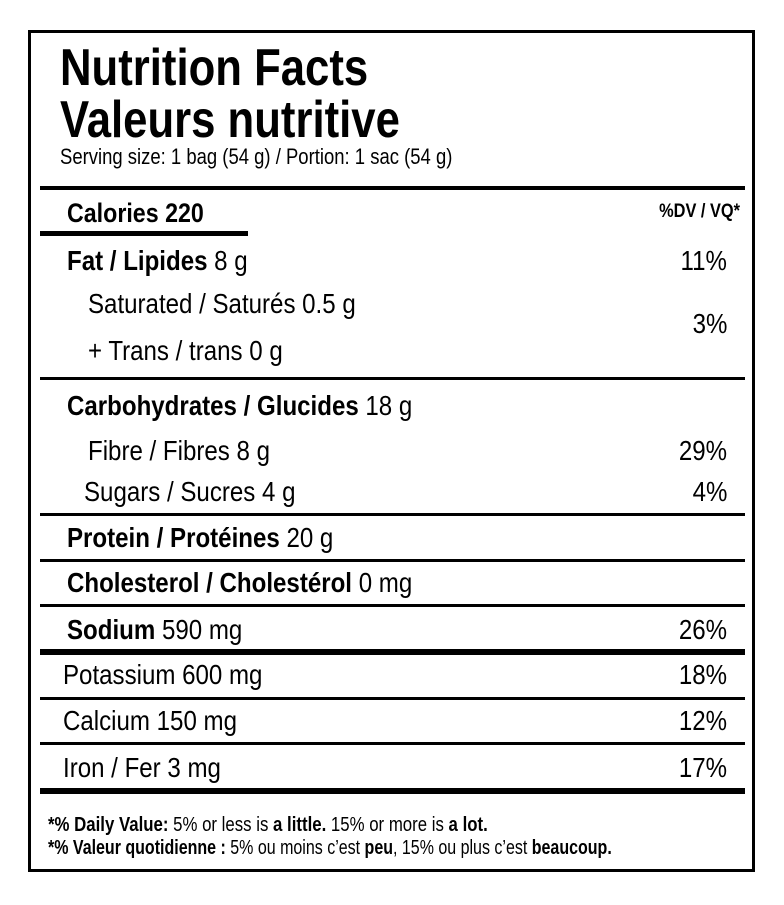 The height and width of the screenshot is (905, 784). What do you see at coordinates (300, 825) in the screenshot?
I see `footnote-text: a little.` at bounding box center [300, 825].